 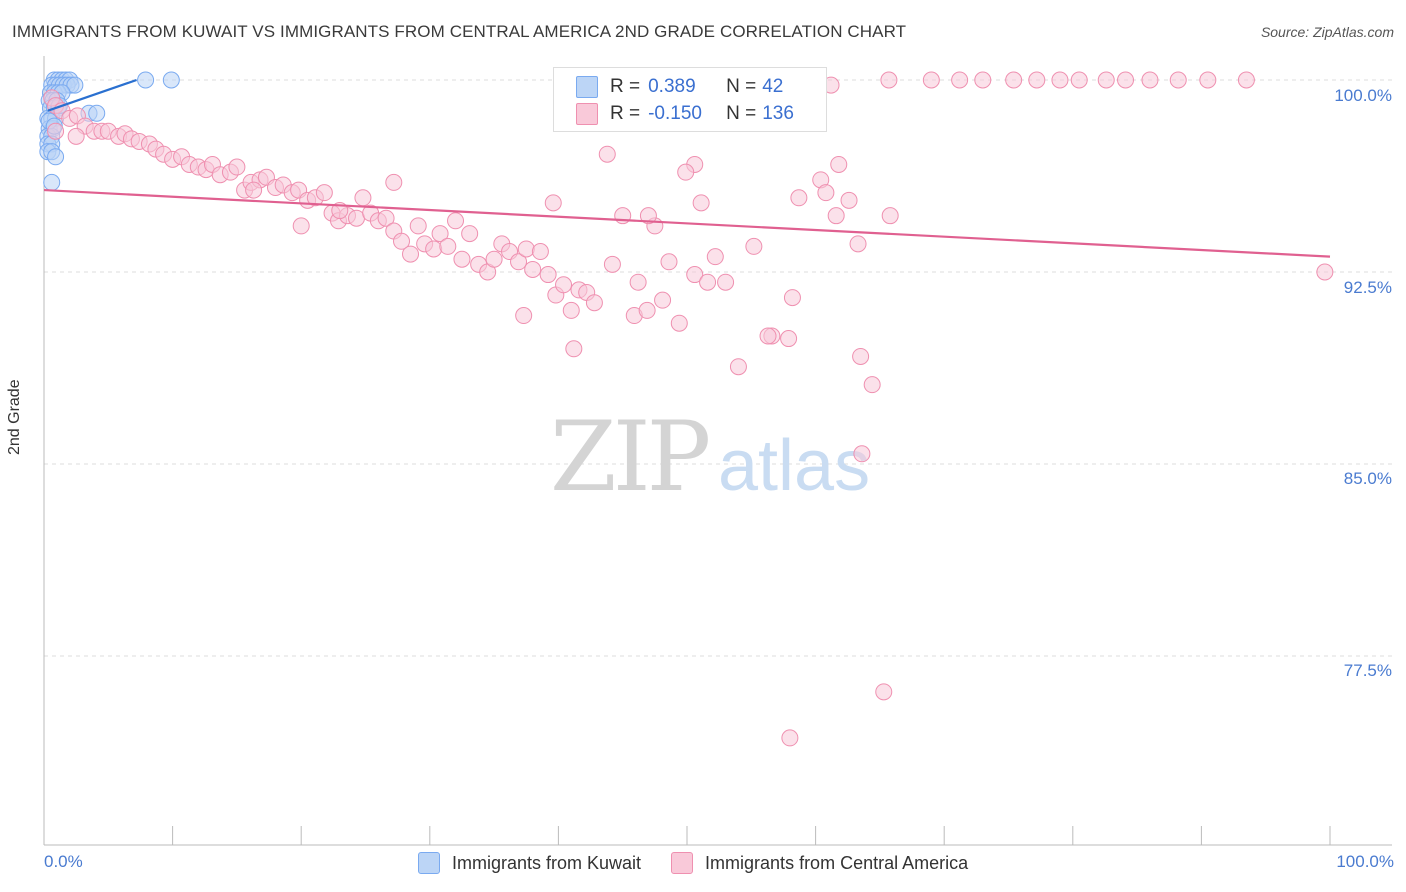 I want to click on watermark-zip: ZIP, so click(x=629, y=457).